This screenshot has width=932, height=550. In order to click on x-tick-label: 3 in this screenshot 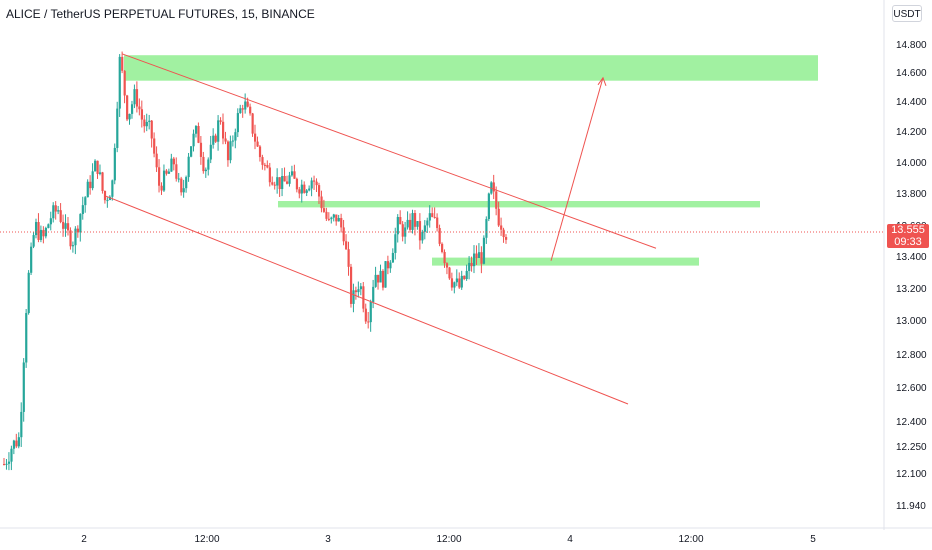, I will do `click(328, 539)`.